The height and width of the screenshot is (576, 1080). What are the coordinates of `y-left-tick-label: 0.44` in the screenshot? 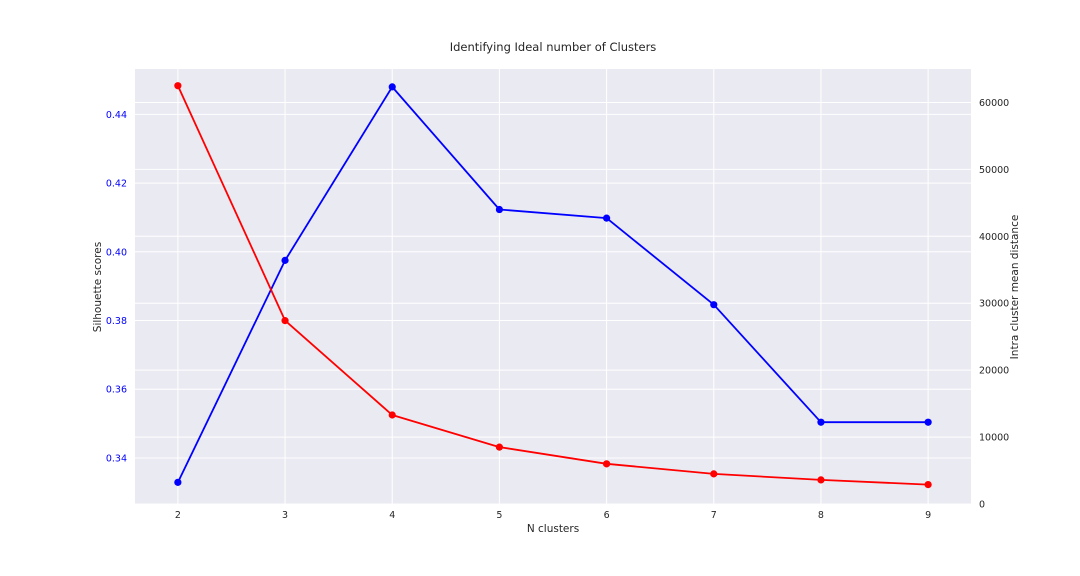 It's located at (116, 115).